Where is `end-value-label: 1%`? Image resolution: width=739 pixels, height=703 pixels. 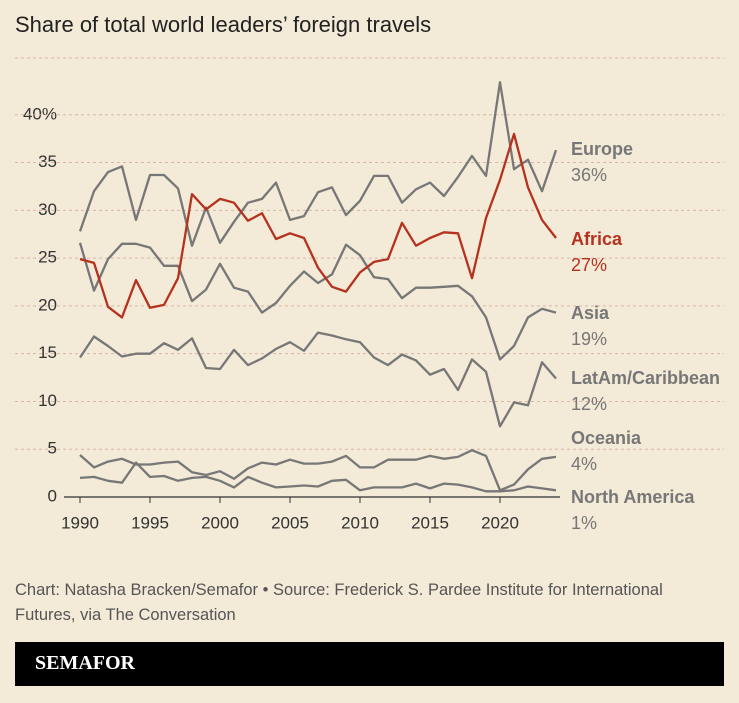 end-value-label: 1% is located at coordinates (584, 523).